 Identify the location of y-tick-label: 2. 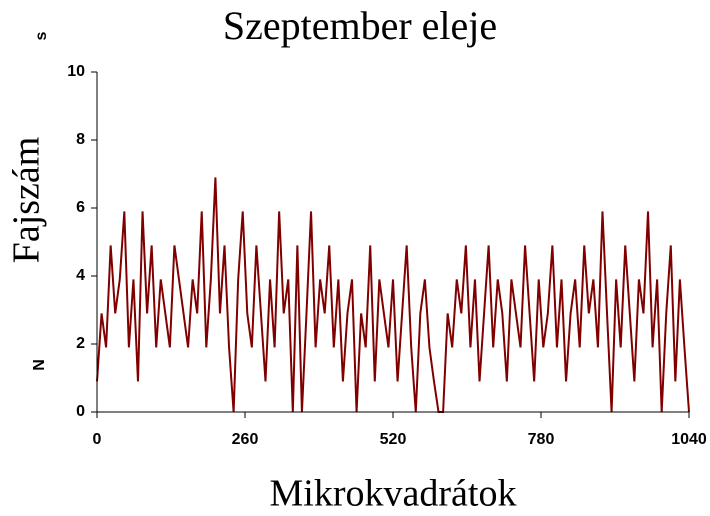
(80, 343).